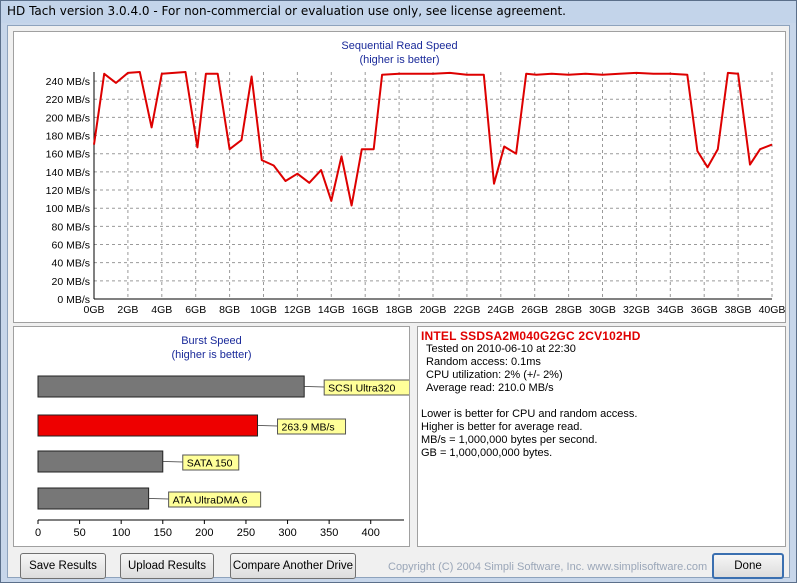  Describe the element at coordinates (466, 310) in the screenshot. I see `x-tick-label: 22GB` at that location.